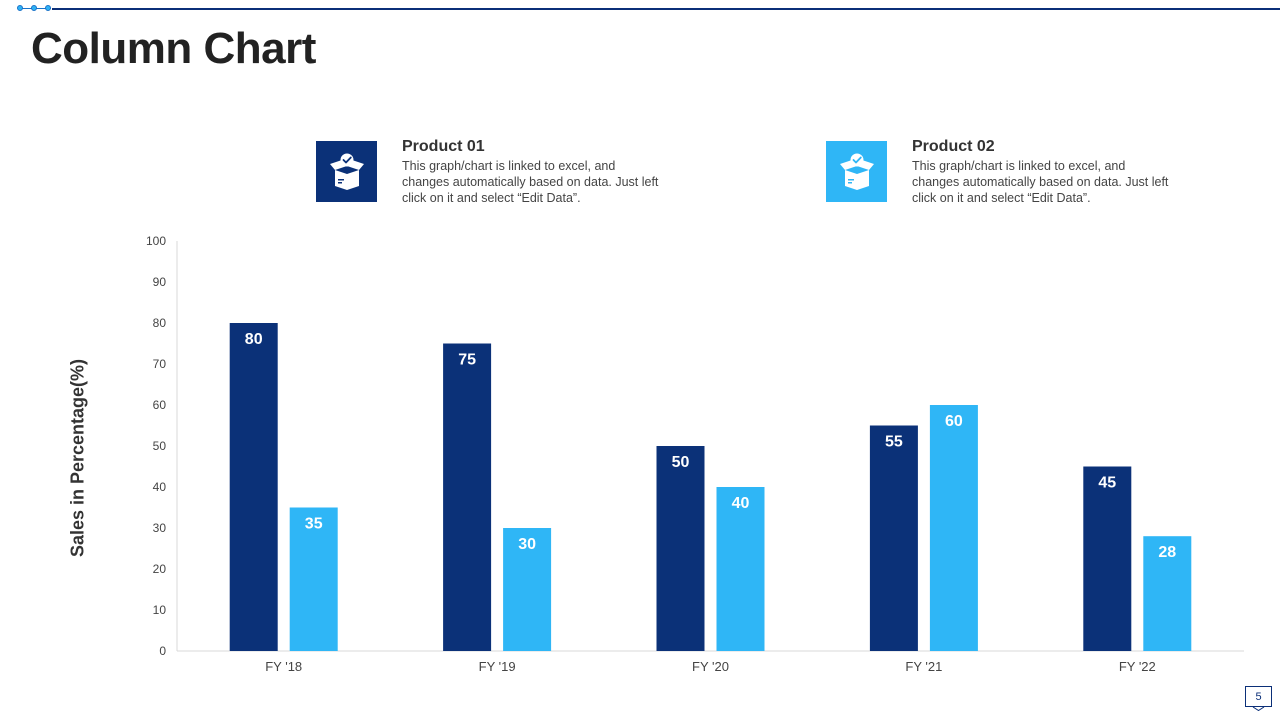 The height and width of the screenshot is (720, 1280). I want to click on y-tick-label: 0, so click(162, 651).